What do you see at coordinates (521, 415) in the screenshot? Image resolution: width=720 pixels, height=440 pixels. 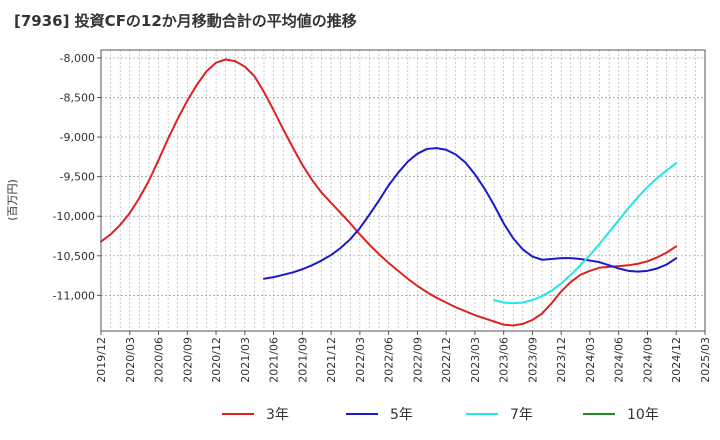 I see `legend-label-2: 7年` at bounding box center [521, 415].